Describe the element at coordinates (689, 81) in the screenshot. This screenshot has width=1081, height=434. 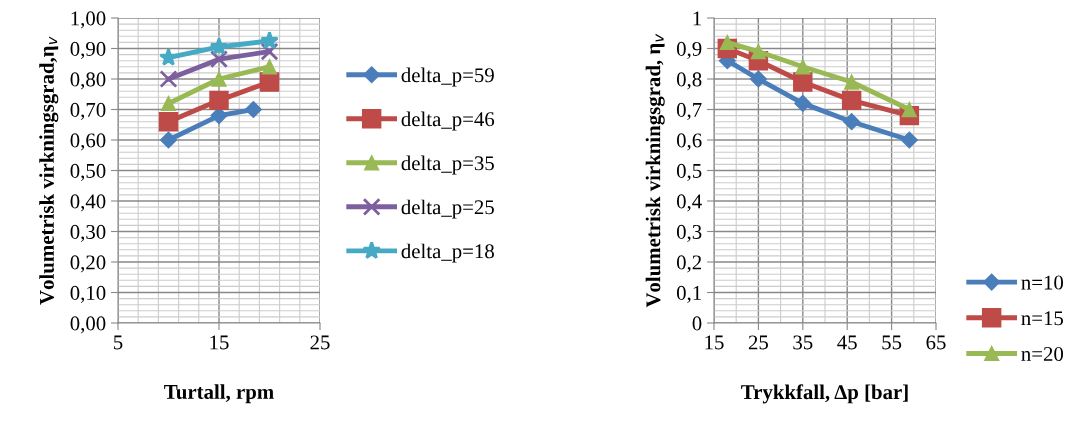
I see `y-tick-label: 0,8` at that location.